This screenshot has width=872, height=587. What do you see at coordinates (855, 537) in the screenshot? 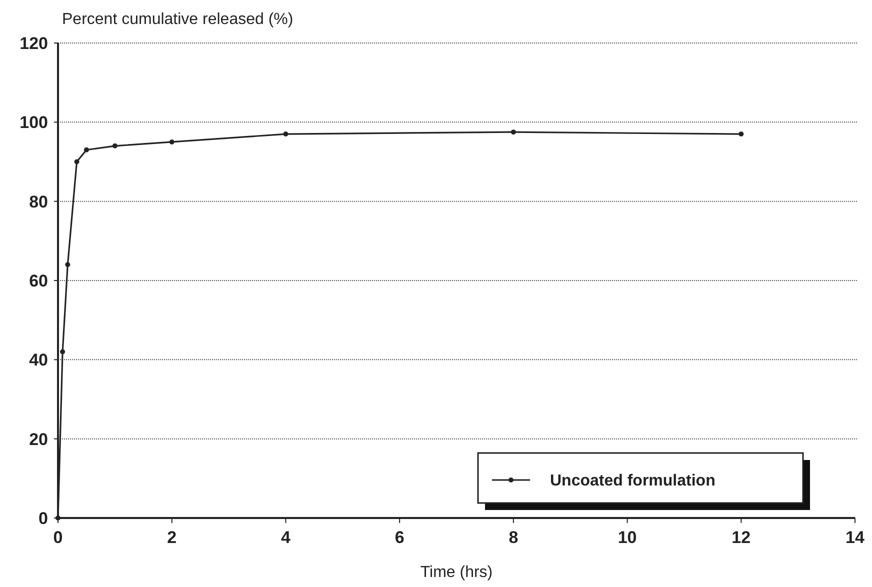
I see `x-tick-label: 14` at bounding box center [855, 537].